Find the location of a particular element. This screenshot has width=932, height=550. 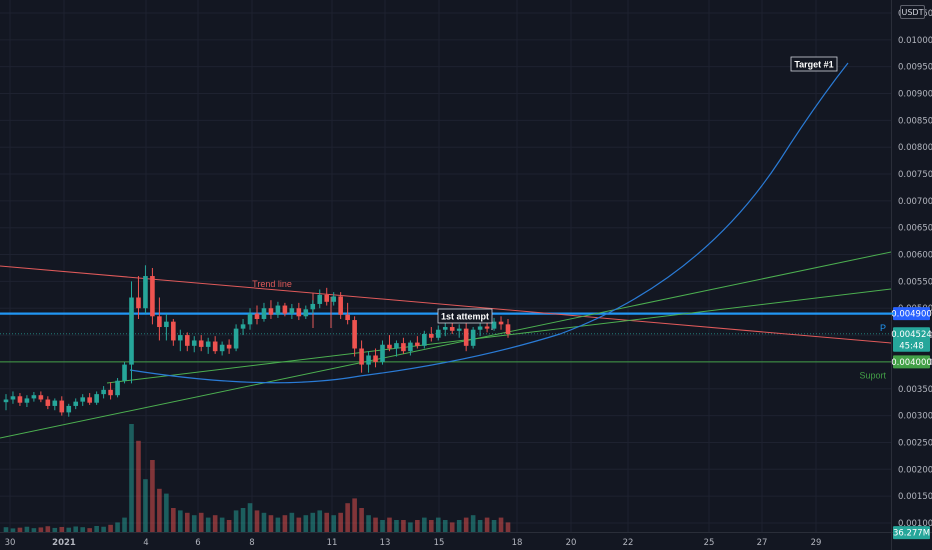

time-tick-label: 8 is located at coordinates (251, 543).